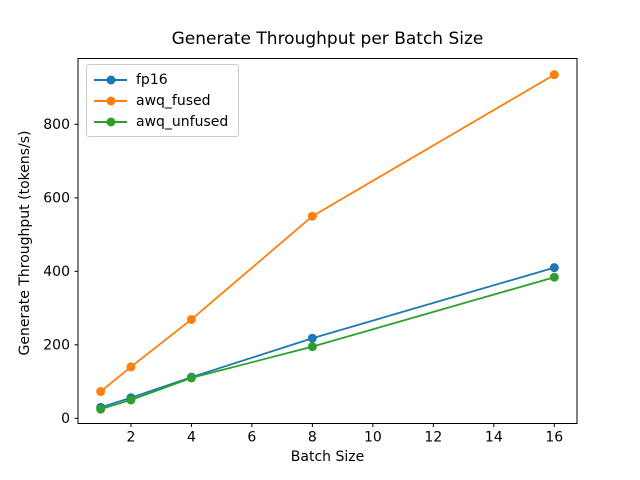  I want to click on x-tick-label: 2, so click(130, 438).